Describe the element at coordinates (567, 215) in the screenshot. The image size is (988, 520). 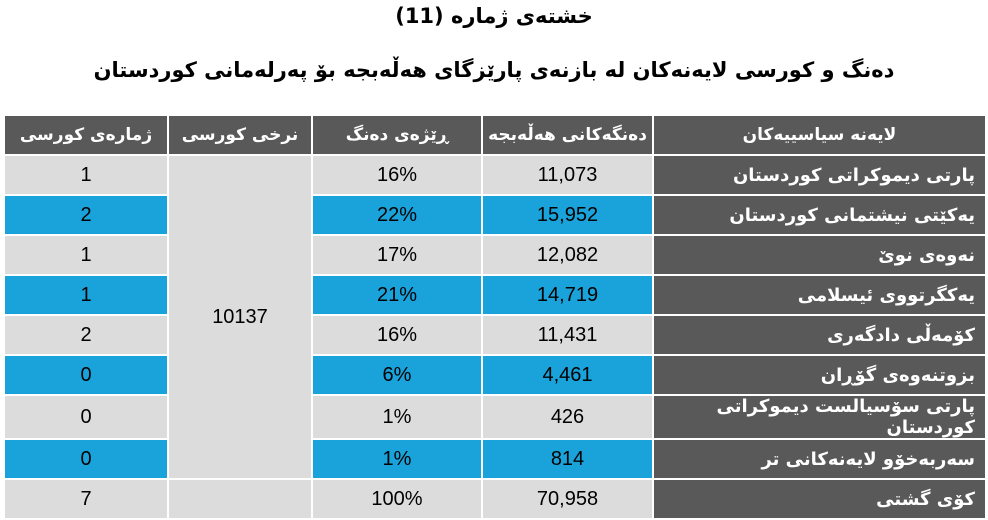
I see `votes-cell: 15,952` at that location.